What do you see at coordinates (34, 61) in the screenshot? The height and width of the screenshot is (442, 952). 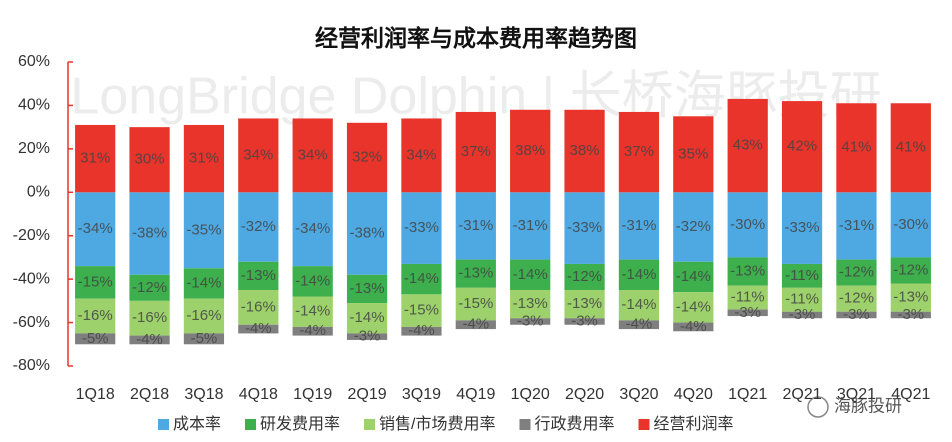 I see `y-tick-label: 60%` at bounding box center [34, 61].